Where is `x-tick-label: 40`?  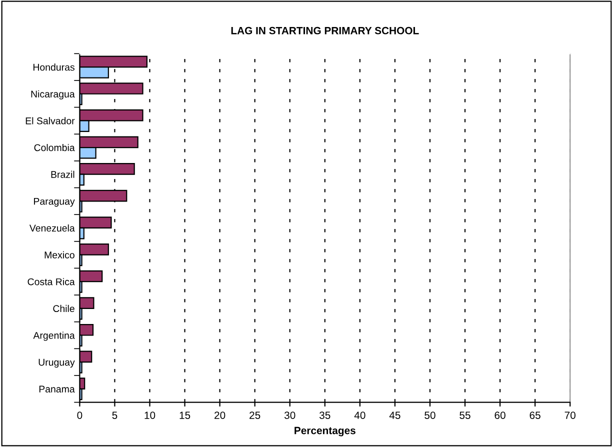 x-tick-label: 40 is located at coordinates (360, 415).